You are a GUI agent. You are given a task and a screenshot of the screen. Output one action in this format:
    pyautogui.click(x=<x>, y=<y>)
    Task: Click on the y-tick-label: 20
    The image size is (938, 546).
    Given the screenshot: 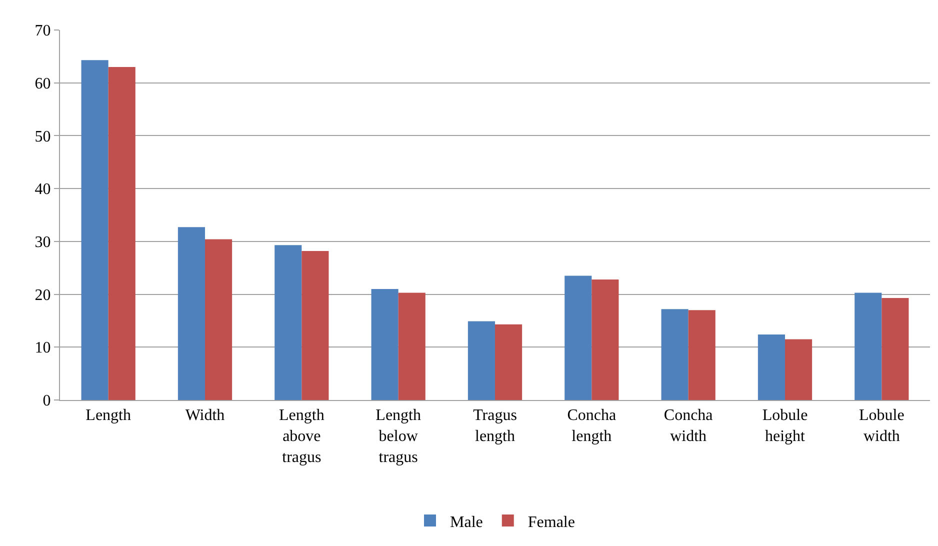 What is the action you would take?
    pyautogui.click(x=42, y=295)
    